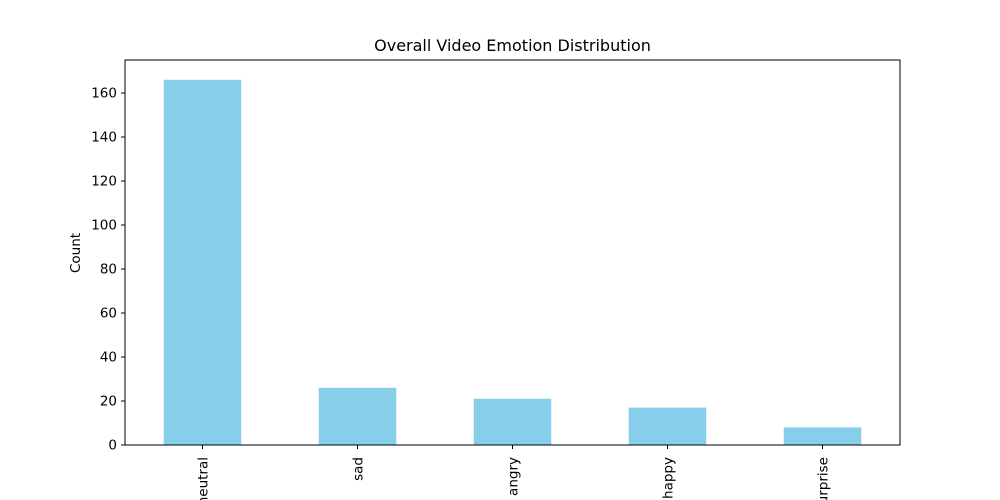  Describe the element at coordinates (667, 426) in the screenshot. I see `bar-happy` at that location.